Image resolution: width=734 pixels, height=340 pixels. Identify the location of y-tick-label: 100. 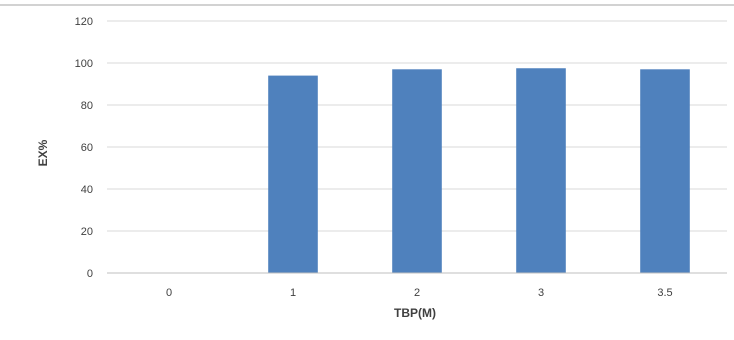
(84, 64).